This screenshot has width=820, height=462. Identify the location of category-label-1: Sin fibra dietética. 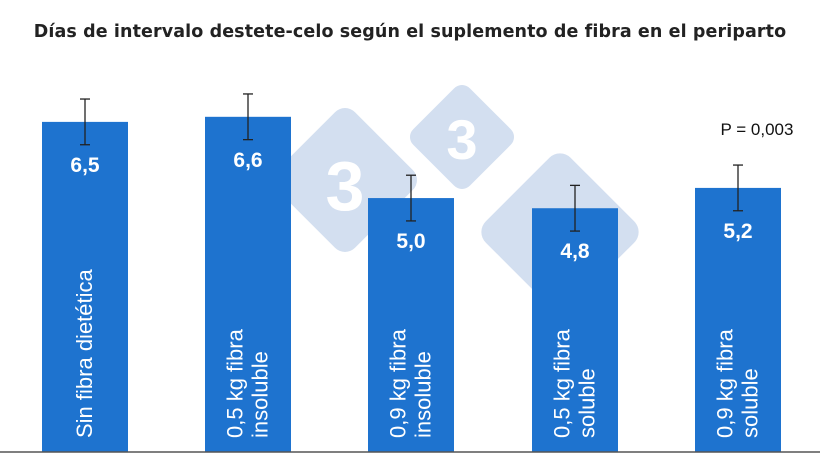
(84, 353).